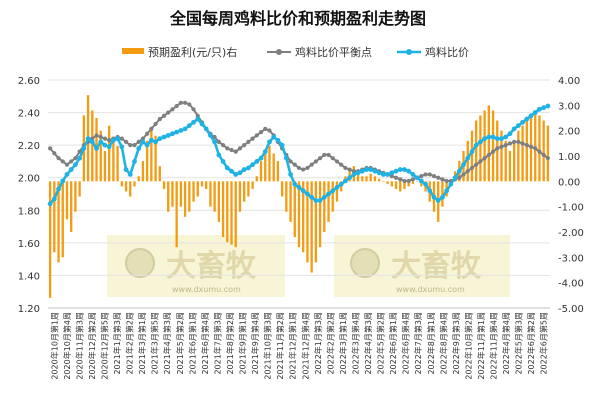 This screenshot has width=597, height=411. I want to click on x-tick-label: 2020年12月第2周, so click(92, 346).